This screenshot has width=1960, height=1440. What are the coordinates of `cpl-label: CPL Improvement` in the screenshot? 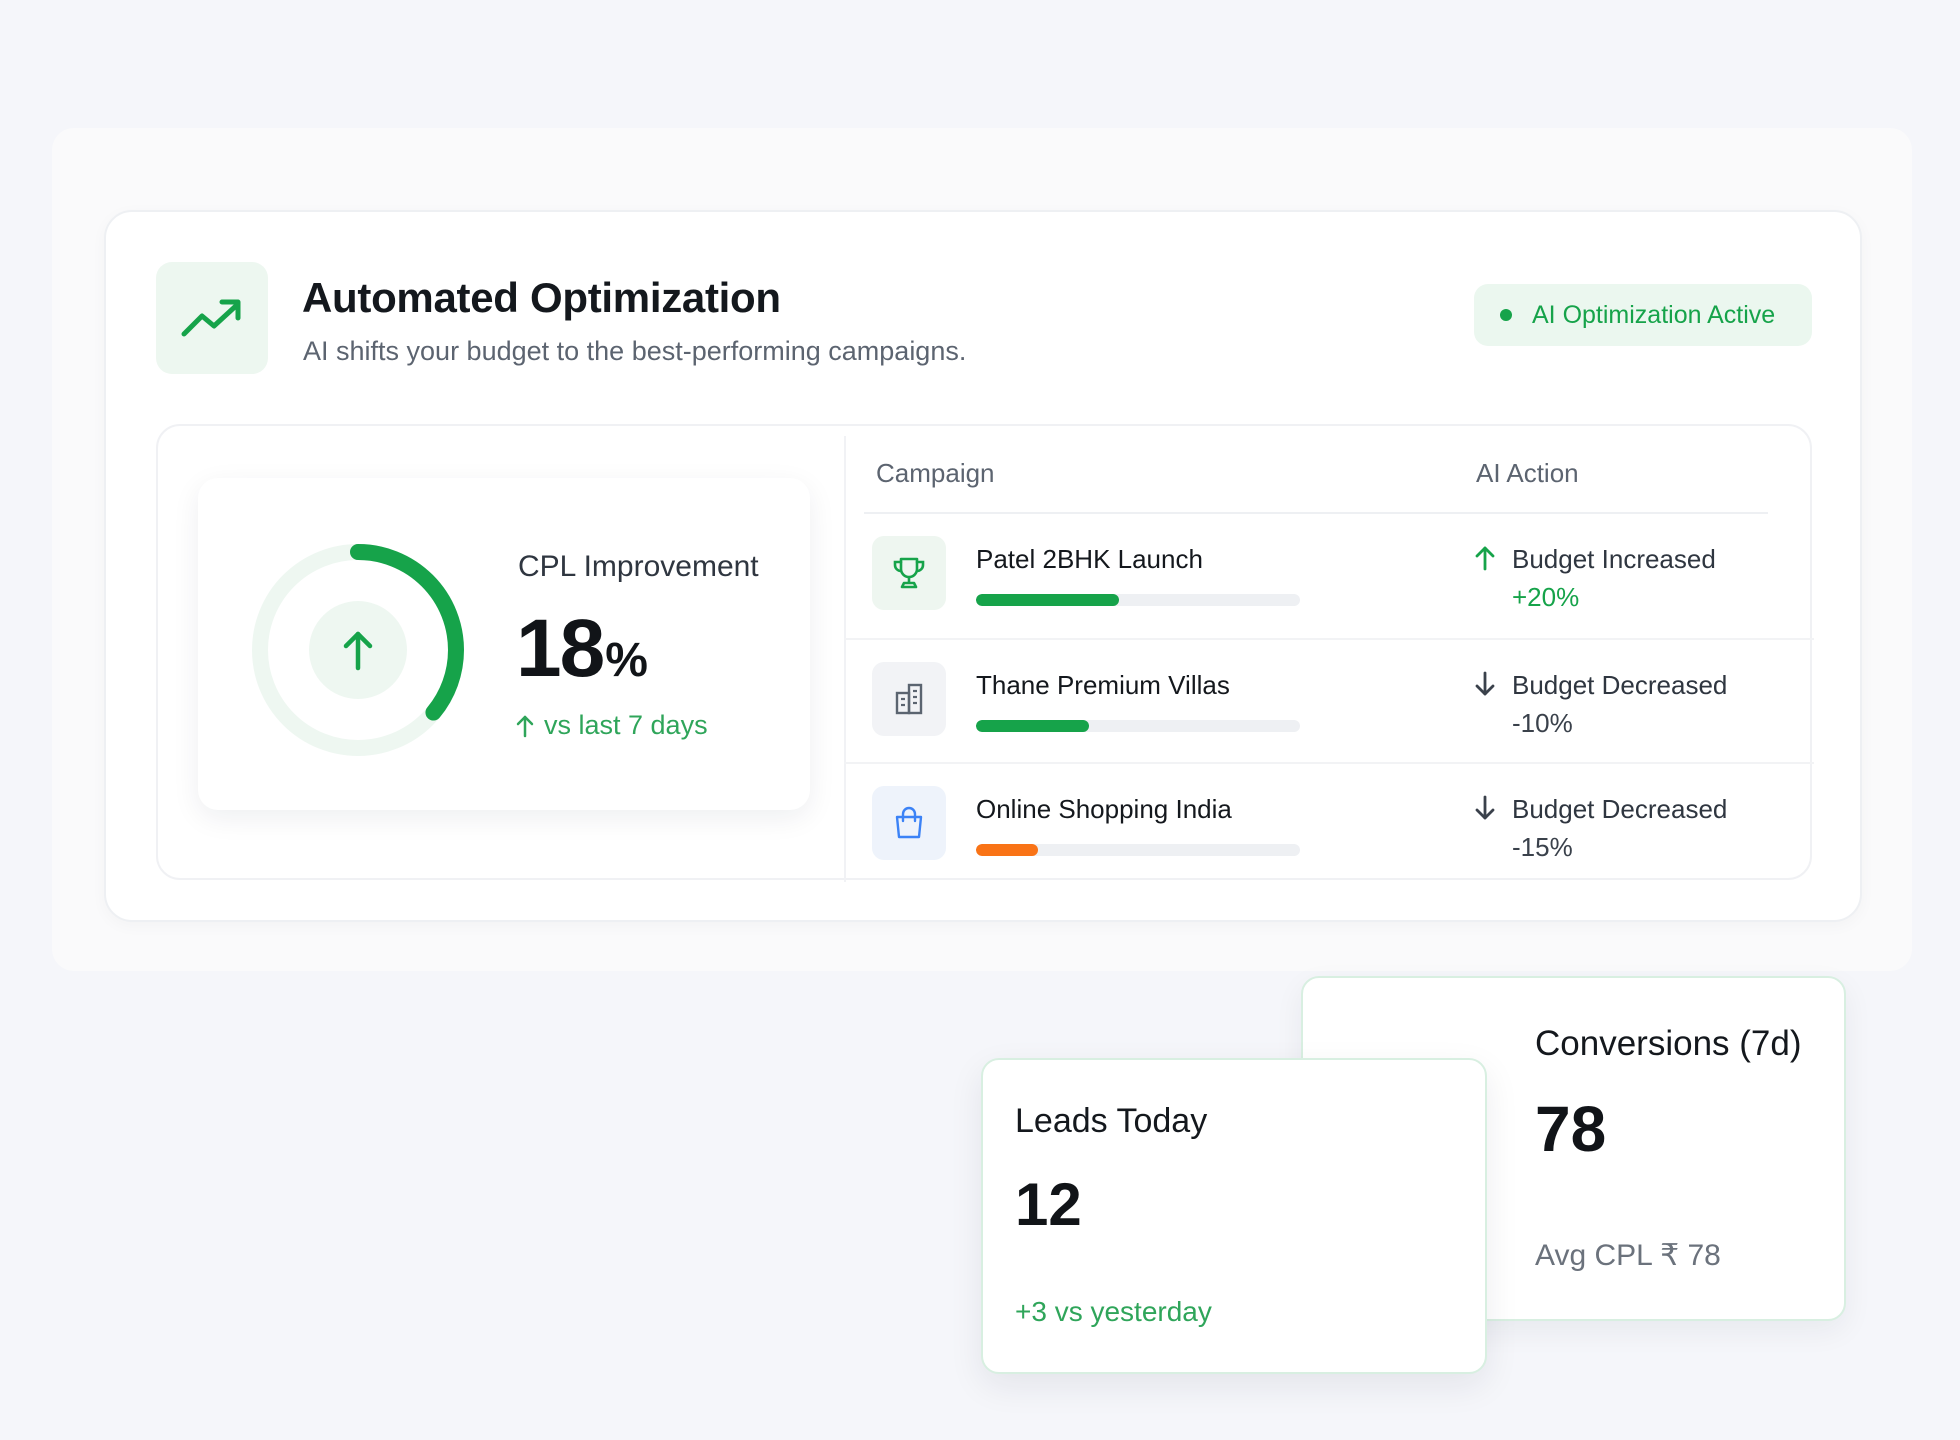 It's located at (638, 566).